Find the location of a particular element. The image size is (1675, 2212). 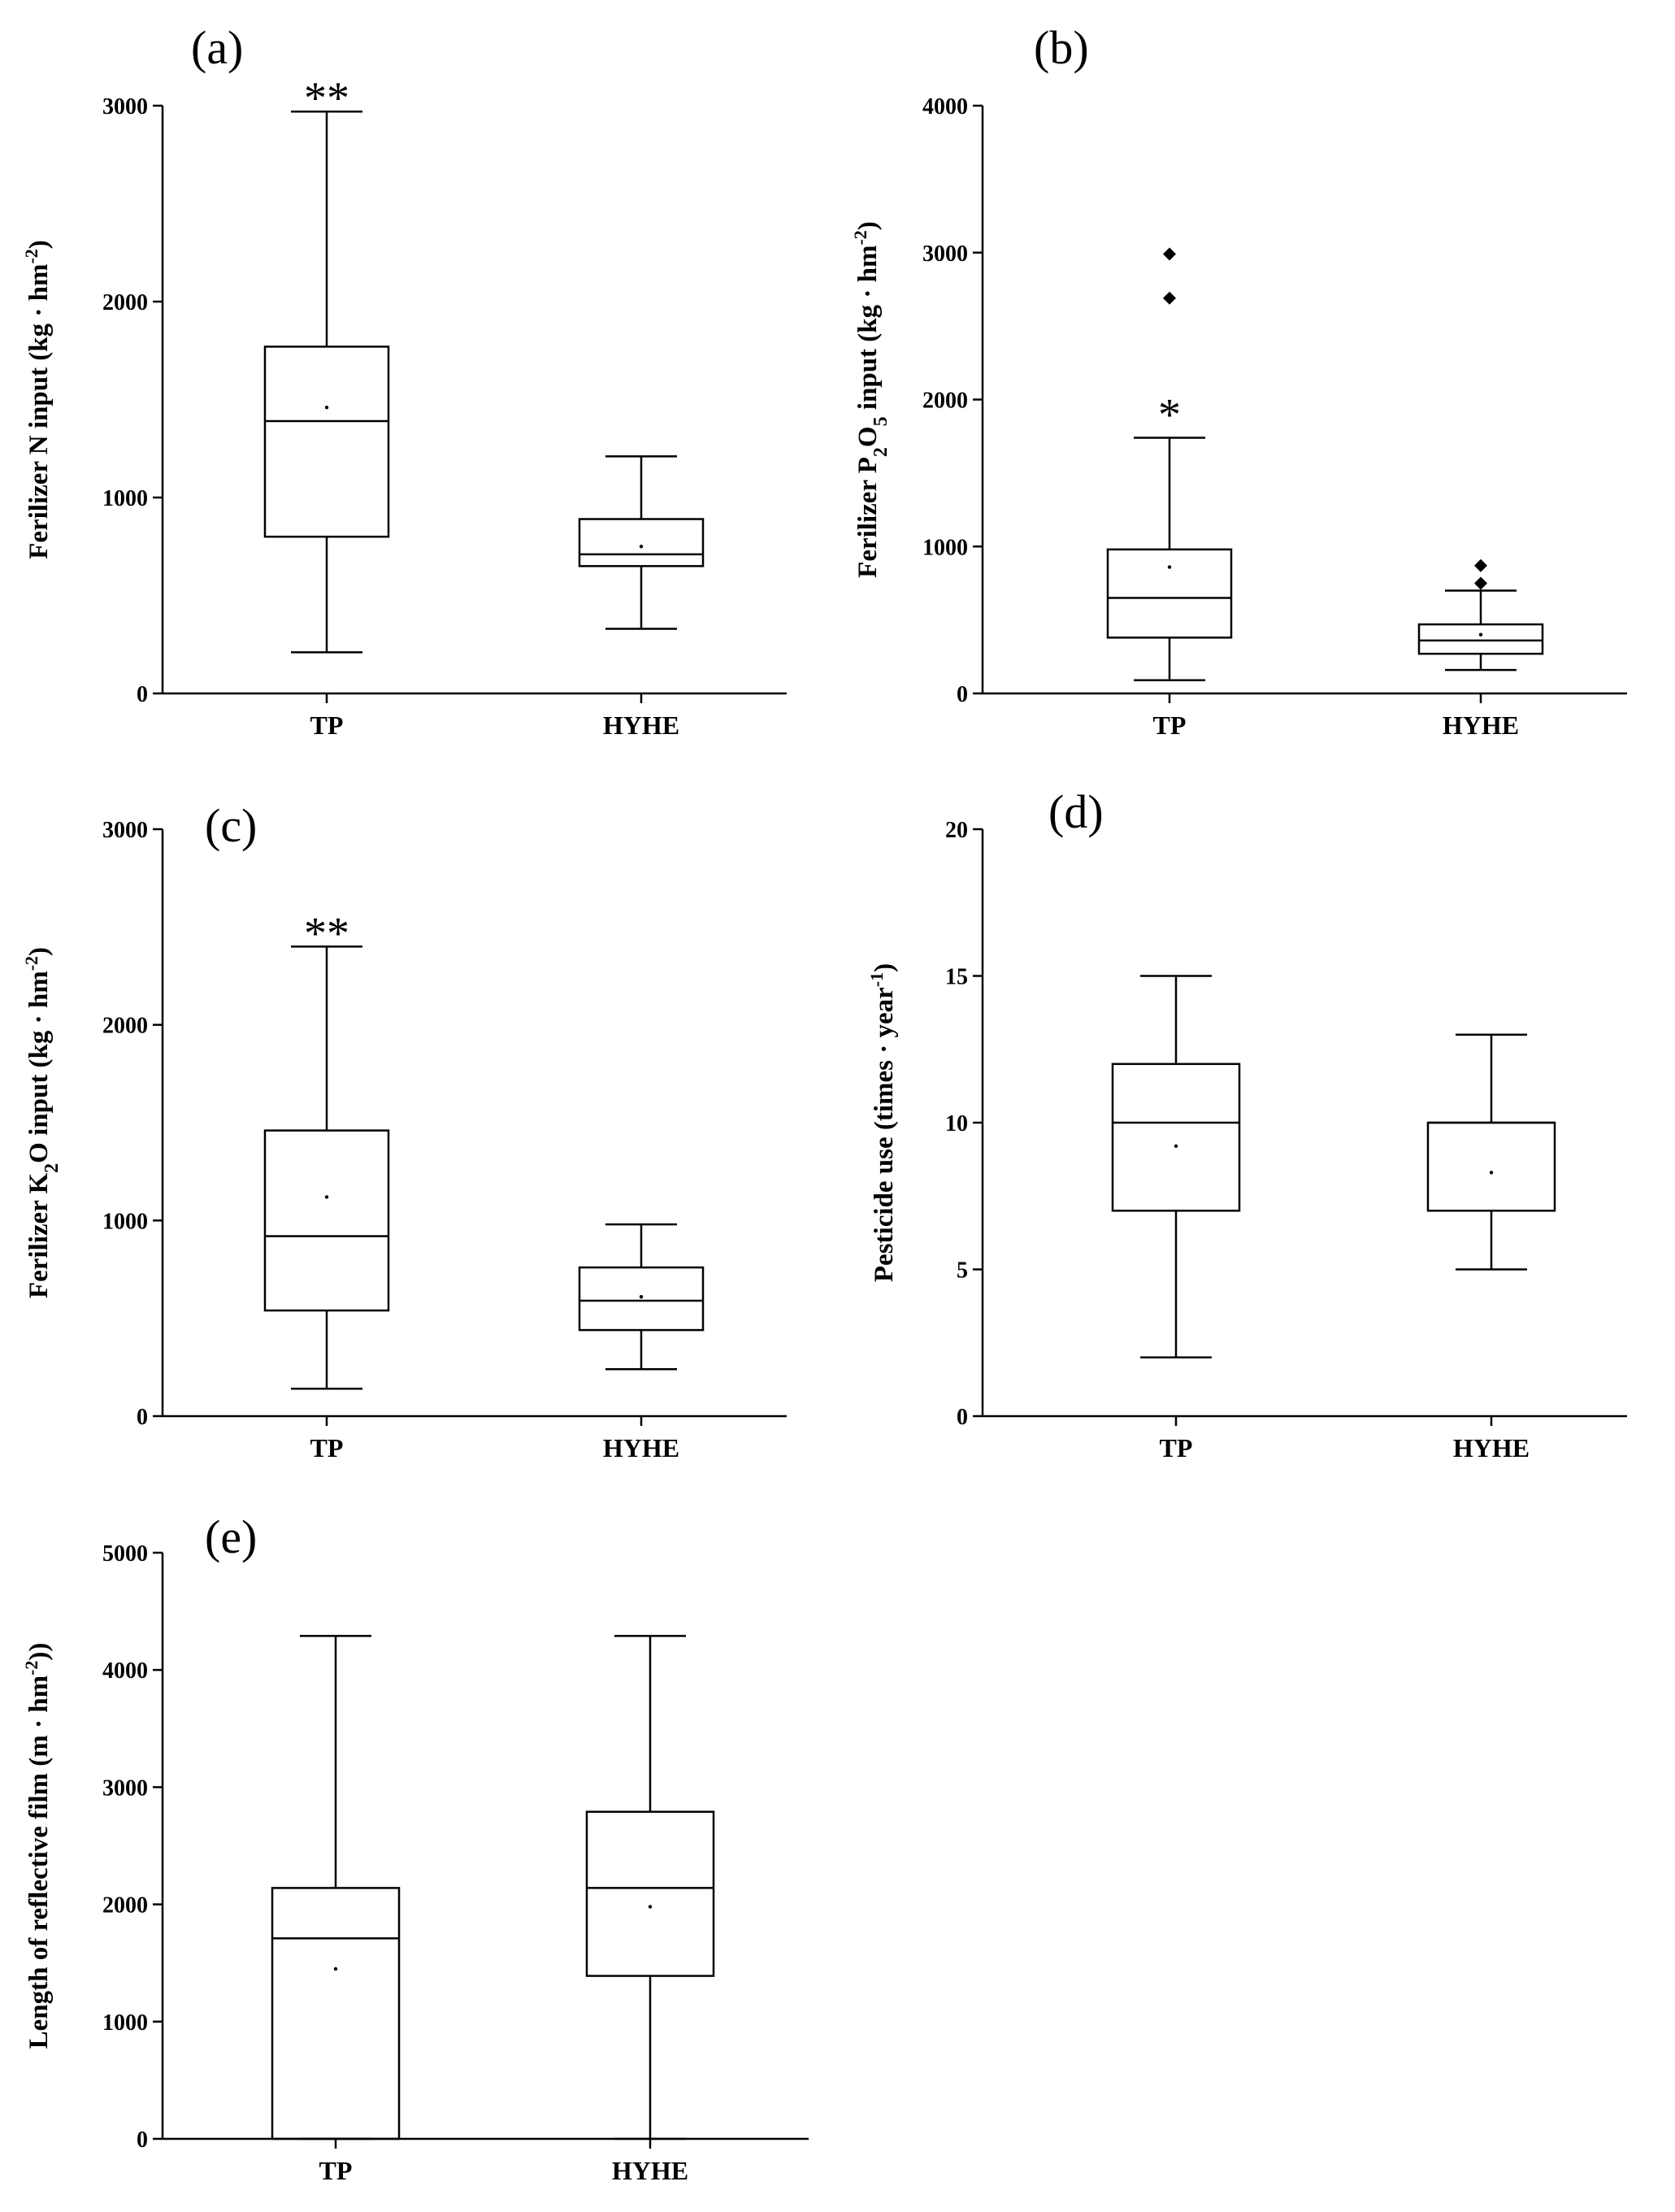

panel-title: (b) is located at coordinates (1061, 47).